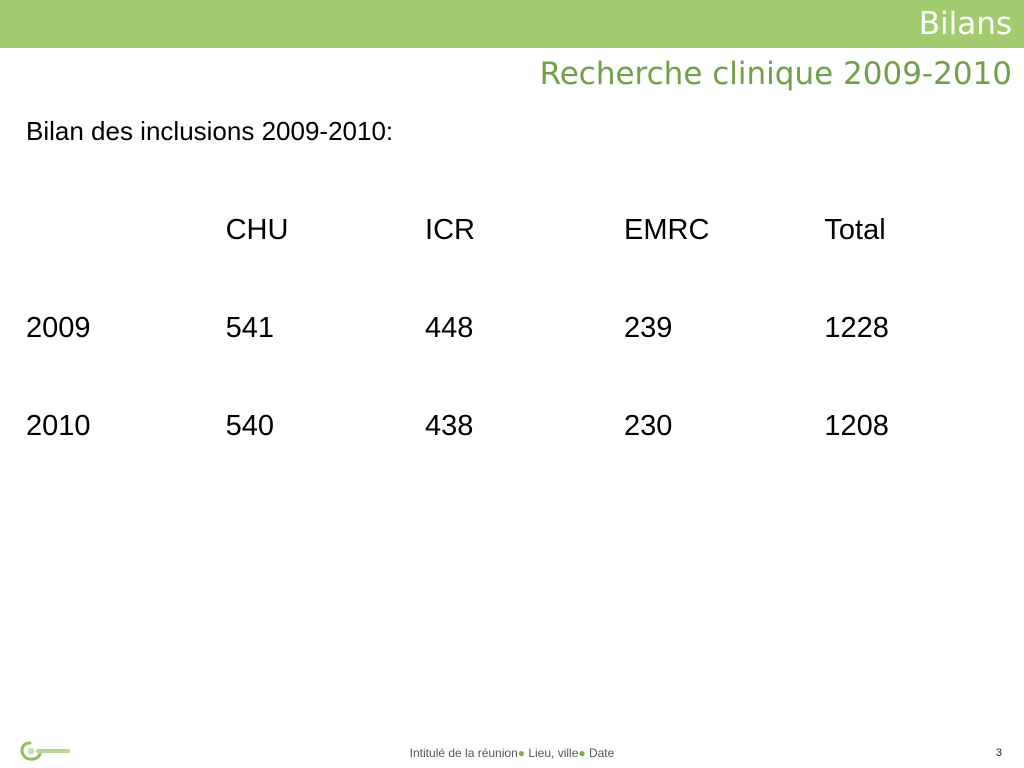  What do you see at coordinates (525, 457) in the screenshot?
I see `table-row: 2010 540 438 230 1208` at bounding box center [525, 457].